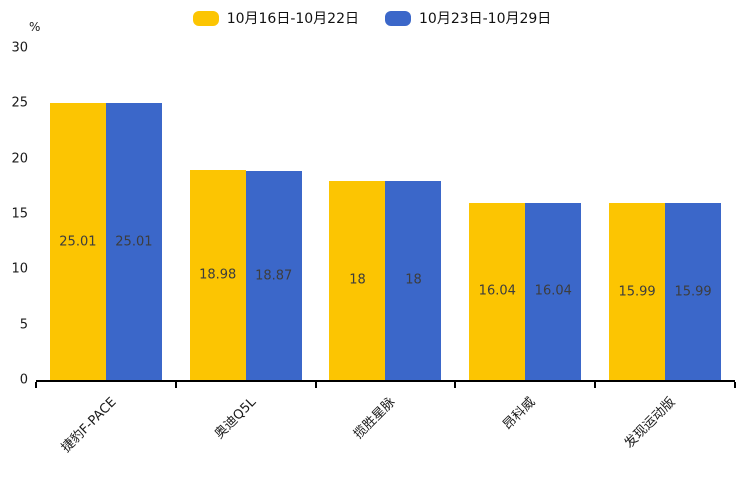 This screenshot has width=744, height=496. Describe the element at coordinates (19, 214) in the screenshot. I see `y-tick-label: 15` at that location.